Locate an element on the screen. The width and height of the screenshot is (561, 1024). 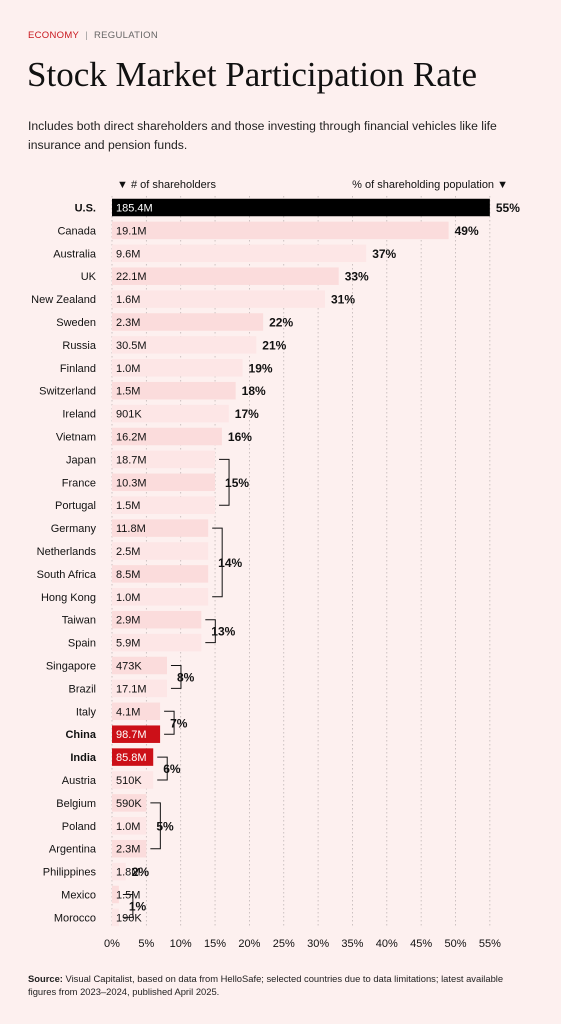
bar-india is located at coordinates (133, 757).